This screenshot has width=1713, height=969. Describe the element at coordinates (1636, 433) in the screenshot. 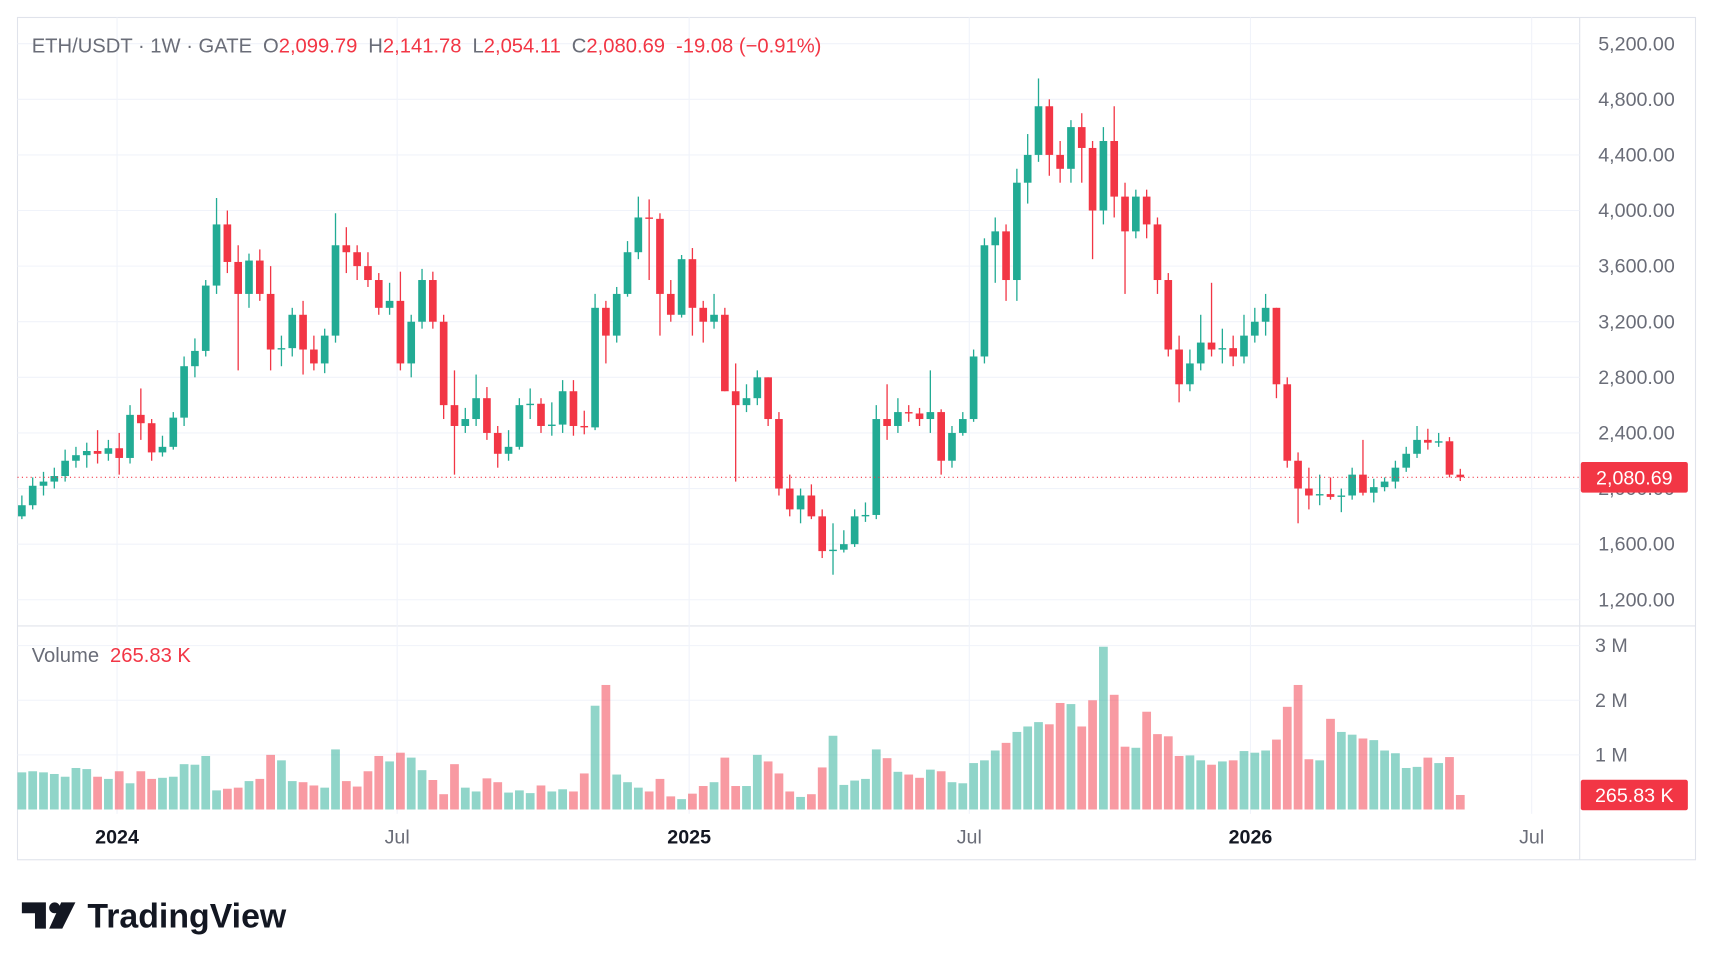

I see `y-tick-label: 2,400.00` at that location.